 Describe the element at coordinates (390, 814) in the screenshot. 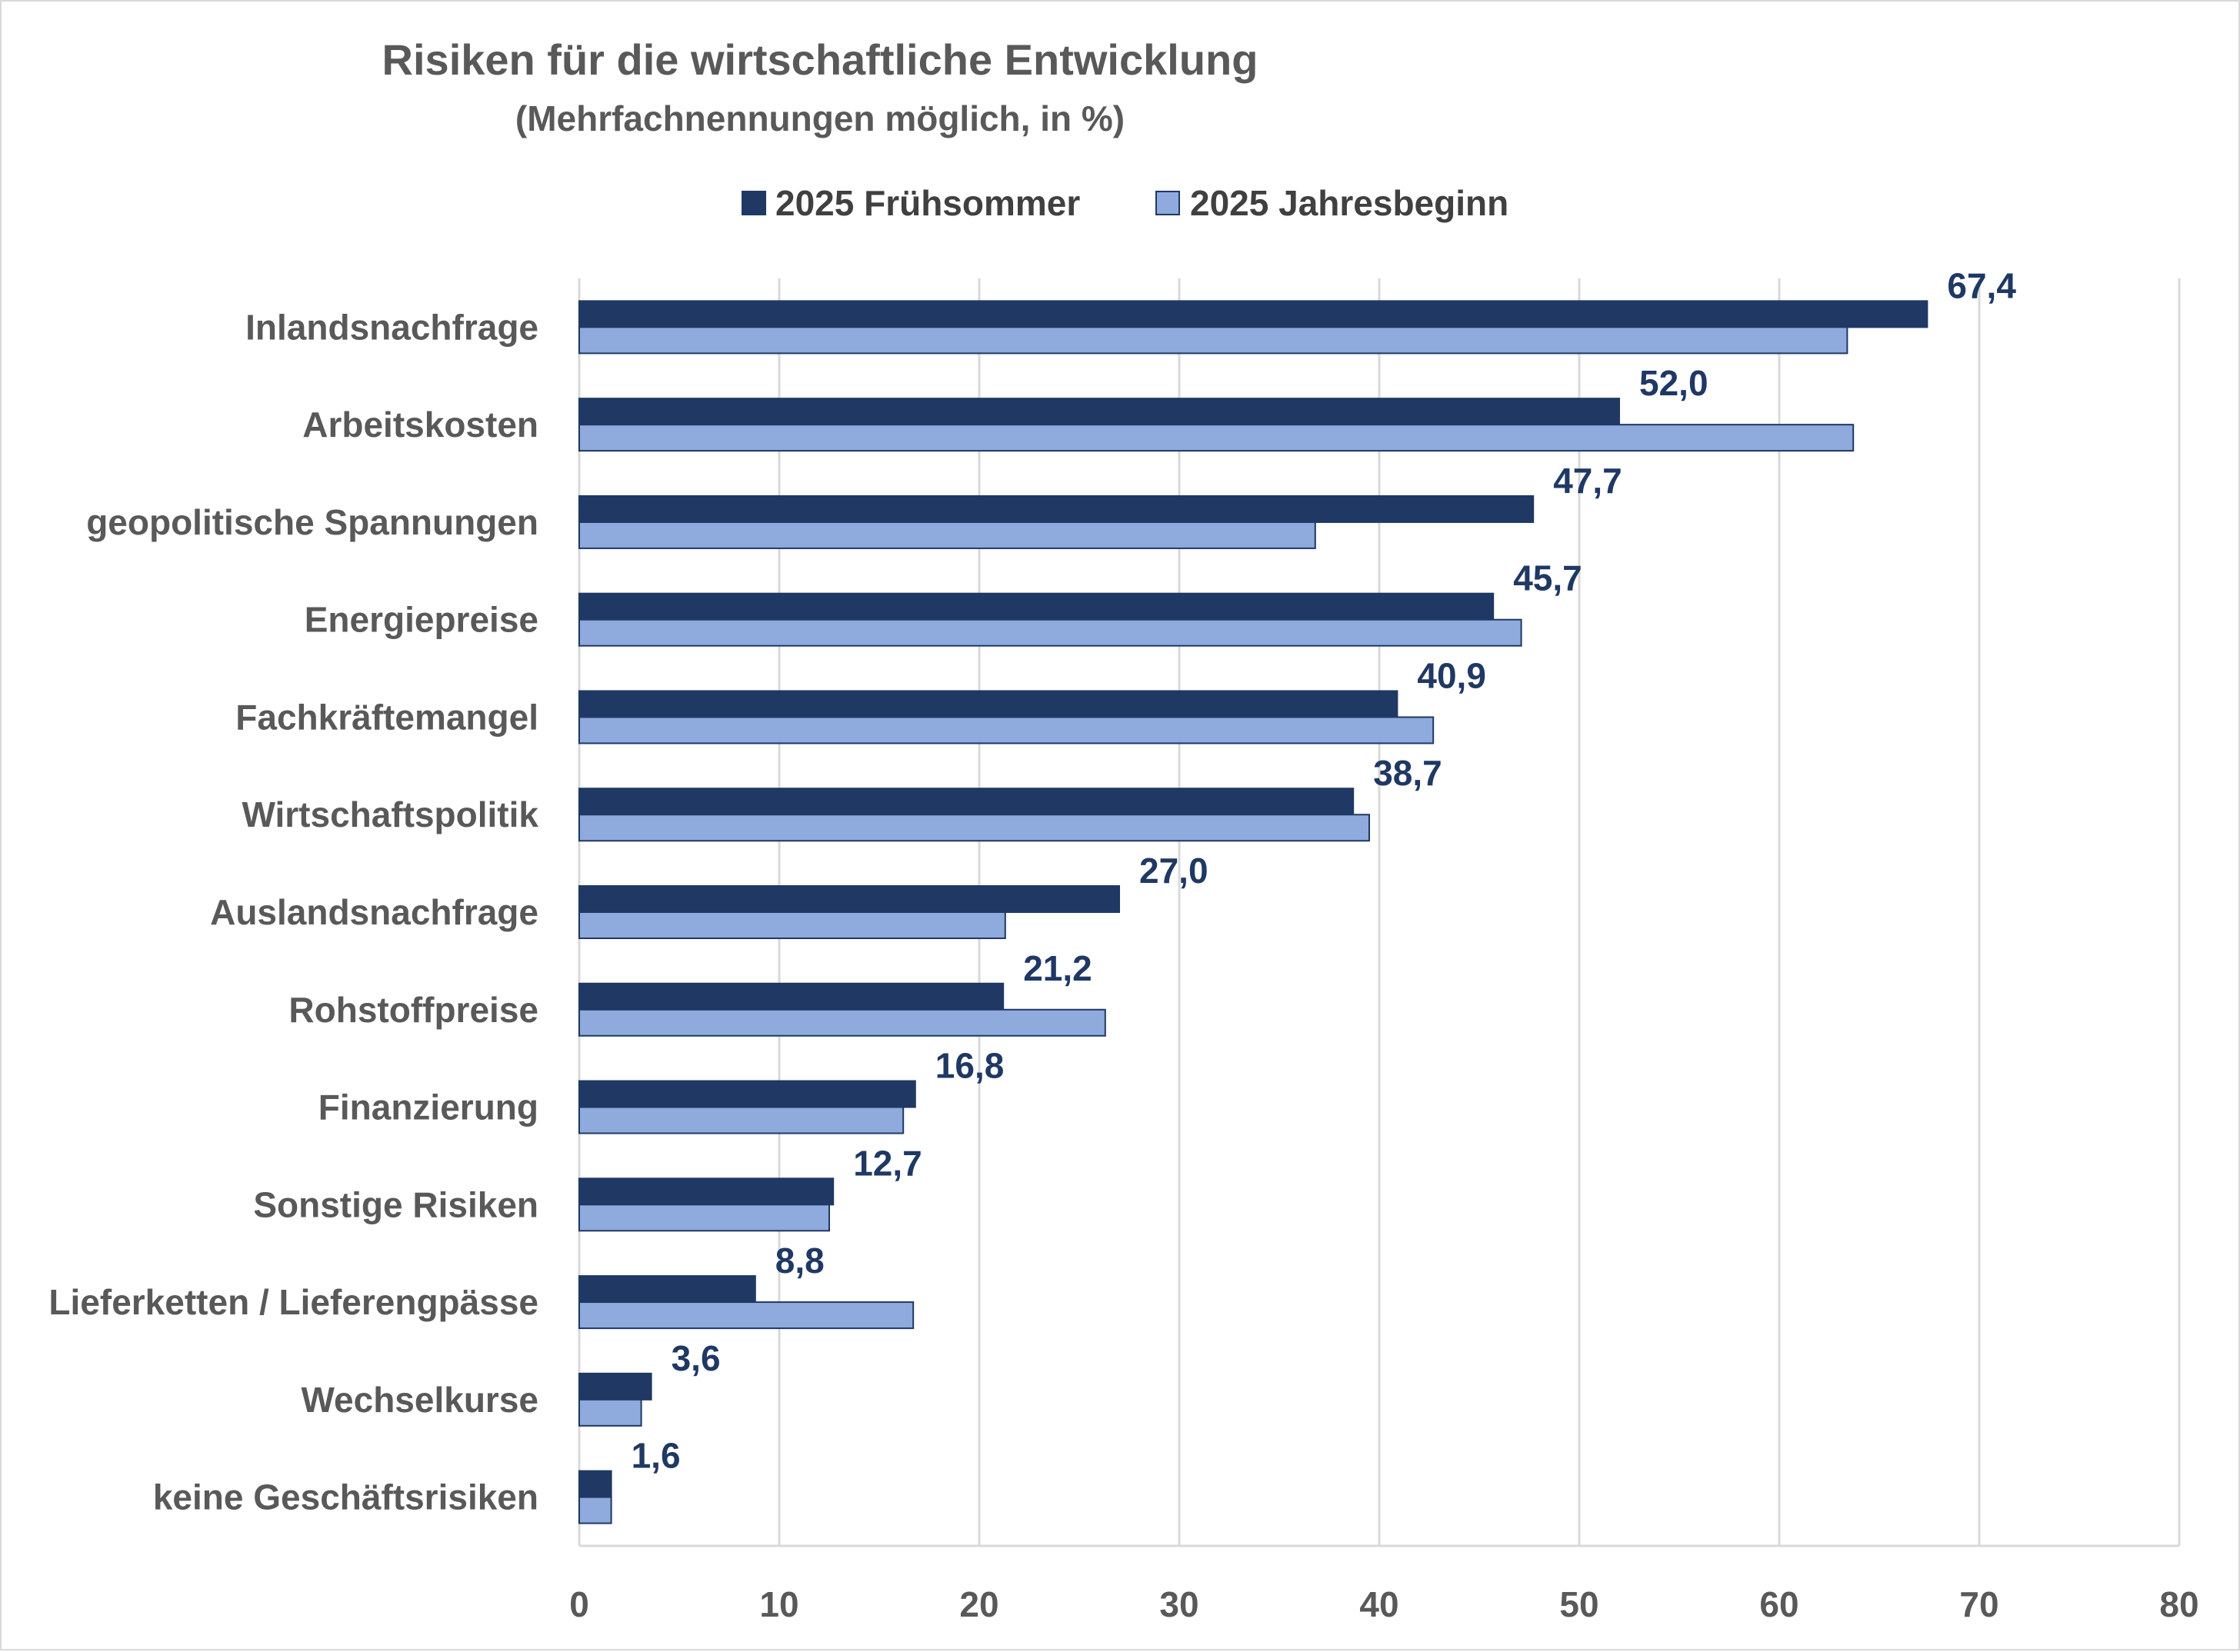

I see `category-label-wirtschaftspolitik: Wirtschaftspolitik` at that location.